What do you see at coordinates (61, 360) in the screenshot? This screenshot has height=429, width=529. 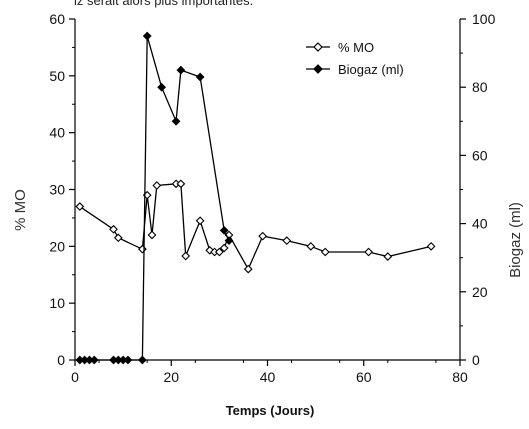 I see `y-left-tick-label: 0` at bounding box center [61, 360].